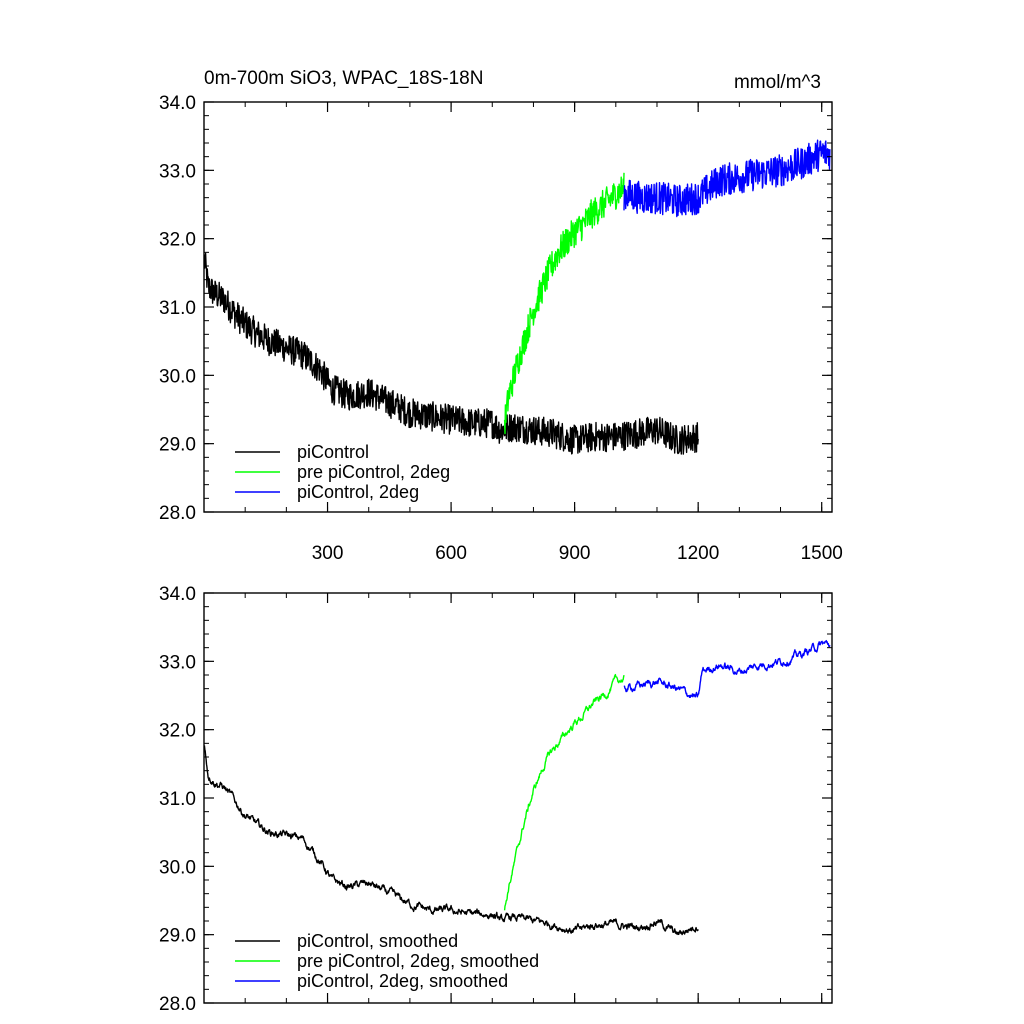 This screenshot has width=1024, height=1024. What do you see at coordinates (402, 981) in the screenshot?
I see `legend-label: piControl, 2deg, smoothed` at bounding box center [402, 981].